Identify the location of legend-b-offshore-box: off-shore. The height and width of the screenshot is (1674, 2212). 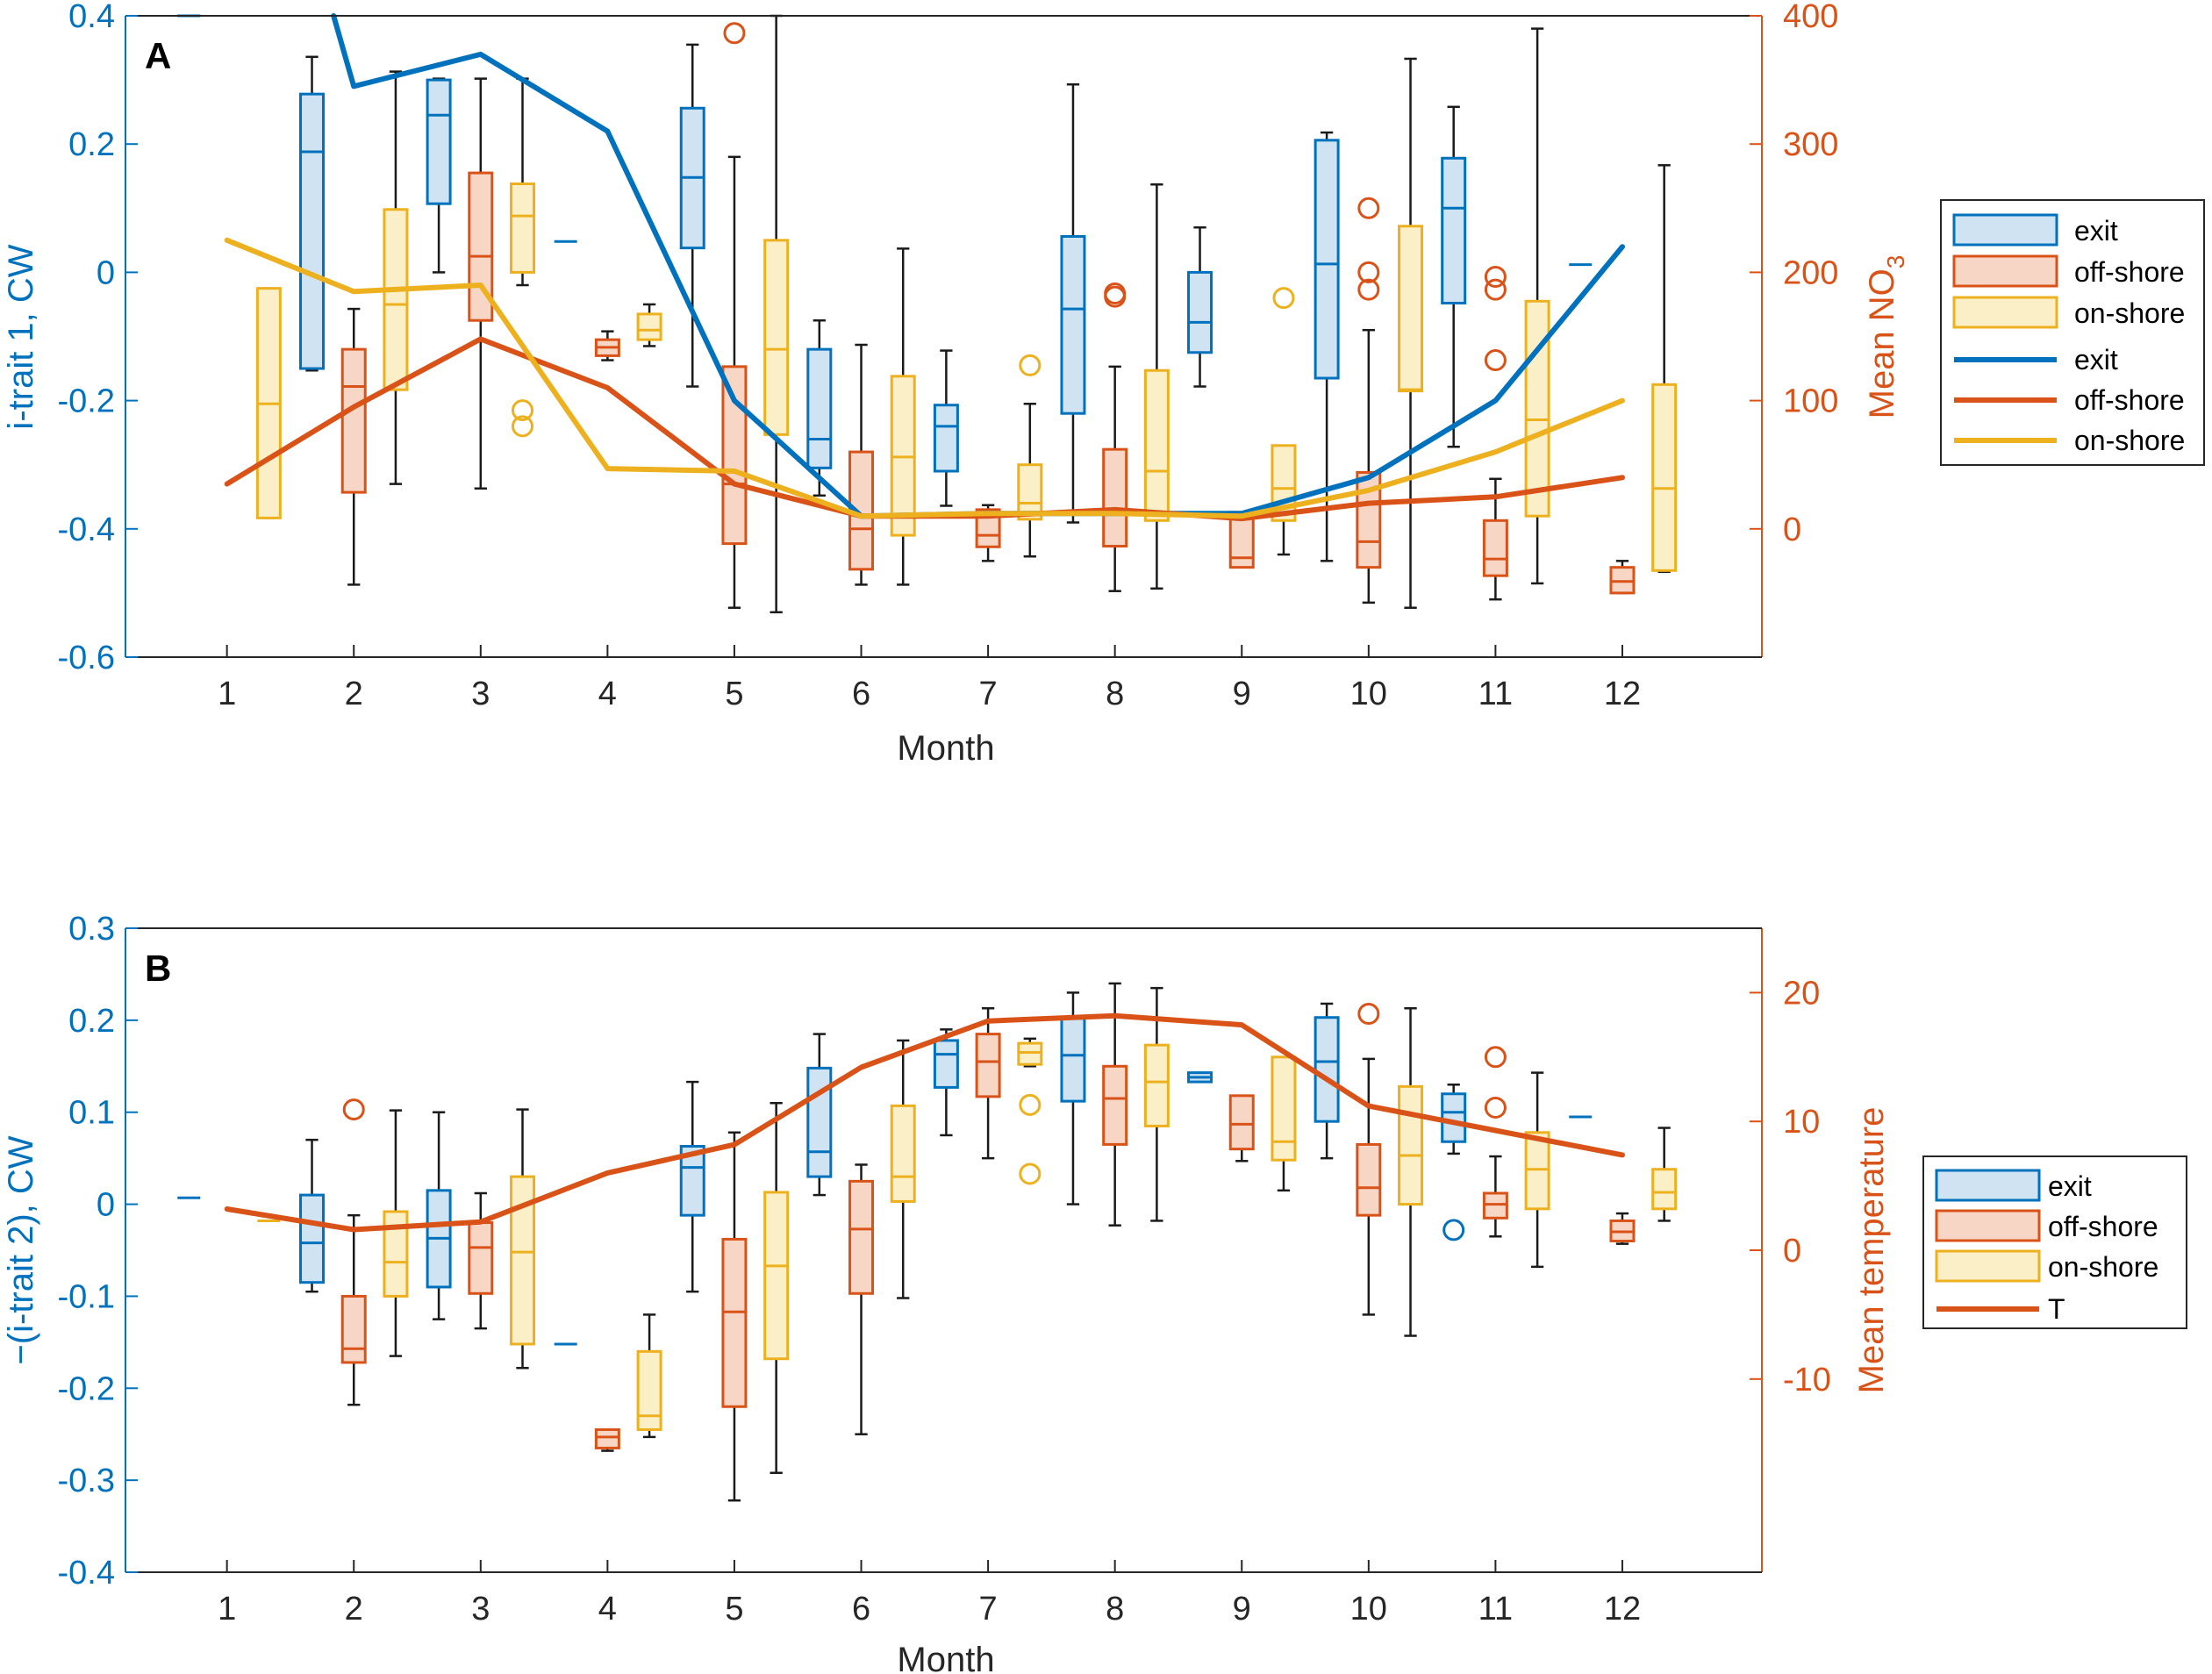
(2103, 1226).